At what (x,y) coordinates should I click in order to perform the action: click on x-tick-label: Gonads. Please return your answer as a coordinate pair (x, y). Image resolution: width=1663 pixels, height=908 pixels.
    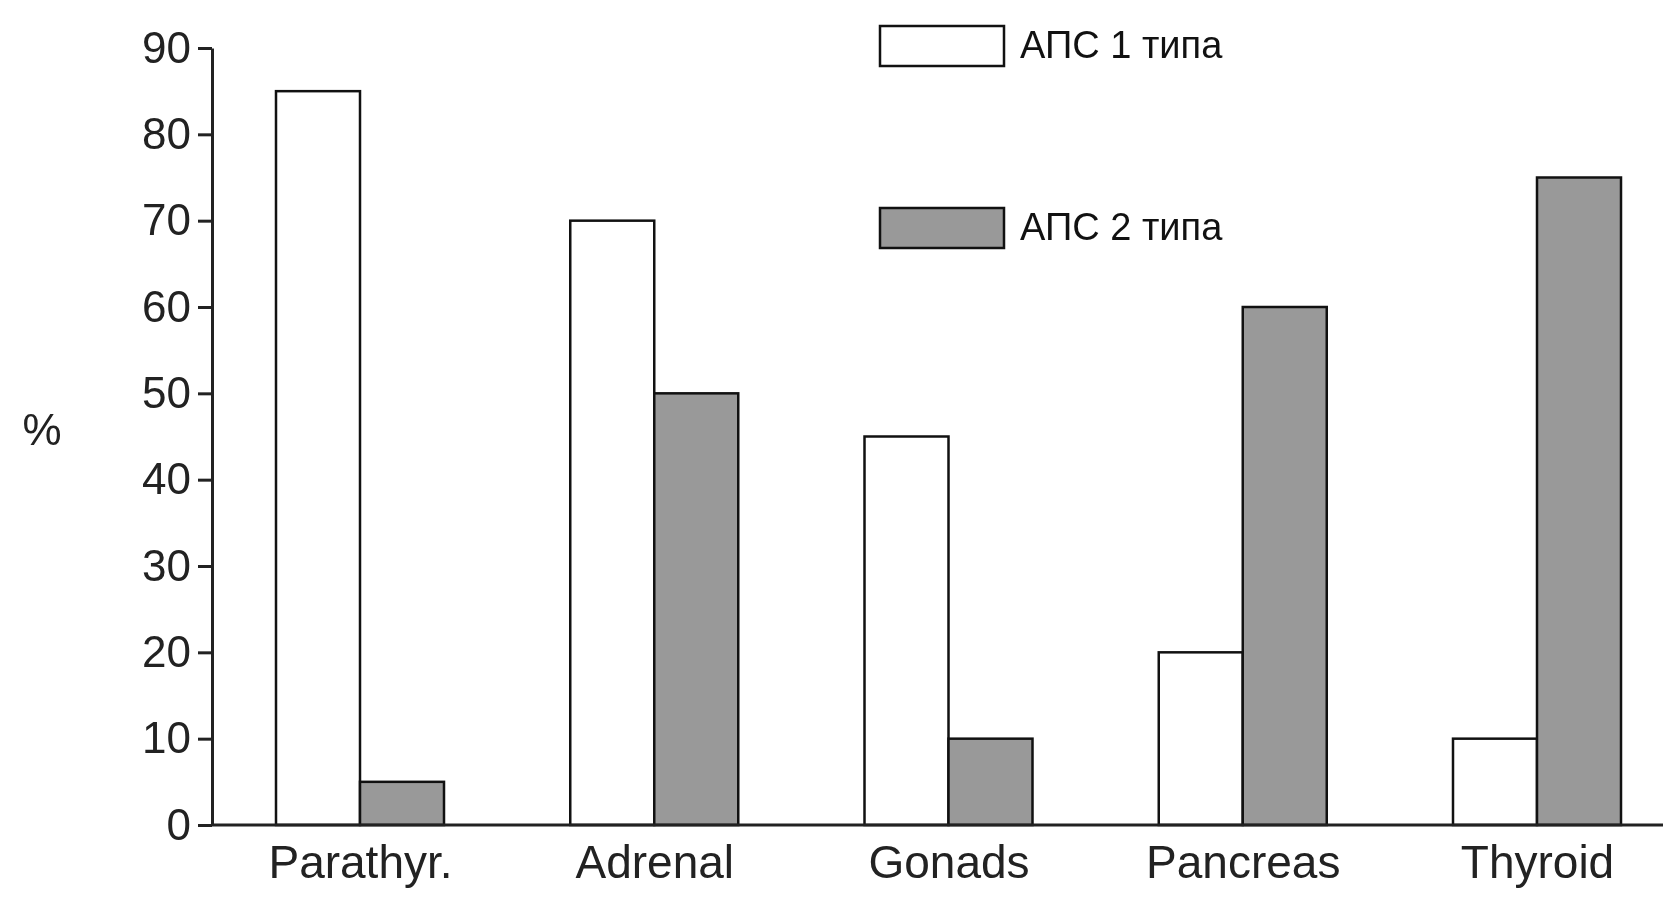
    Looking at the image, I should click on (949, 862).